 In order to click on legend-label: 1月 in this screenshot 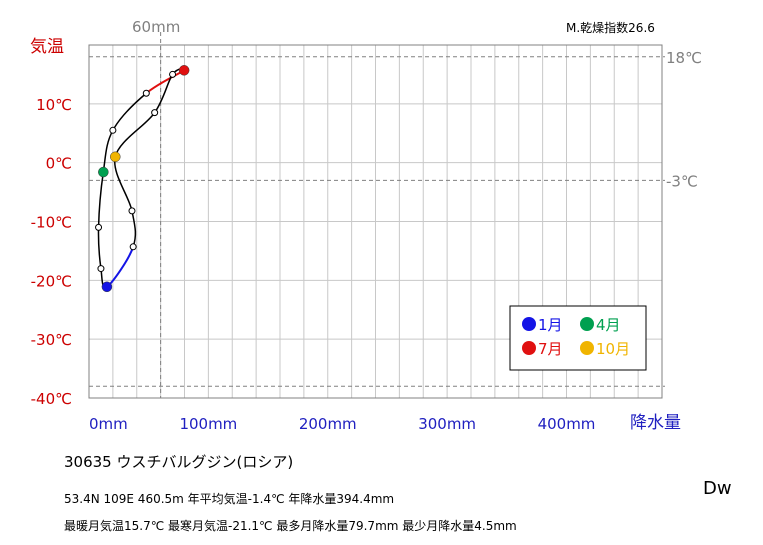, I will do `click(550, 325)`.